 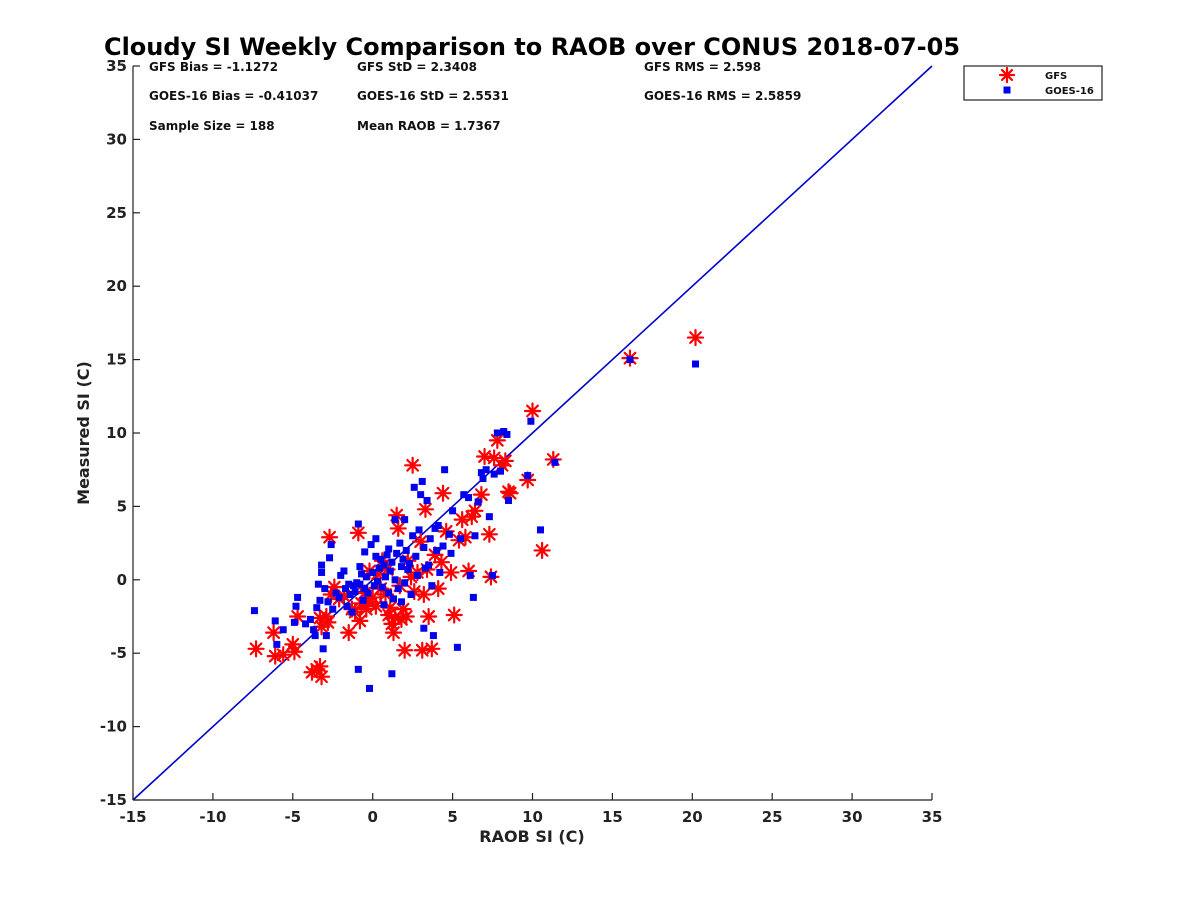 I want to click on y-axis-label: Measured SI (C), so click(x=83, y=433).